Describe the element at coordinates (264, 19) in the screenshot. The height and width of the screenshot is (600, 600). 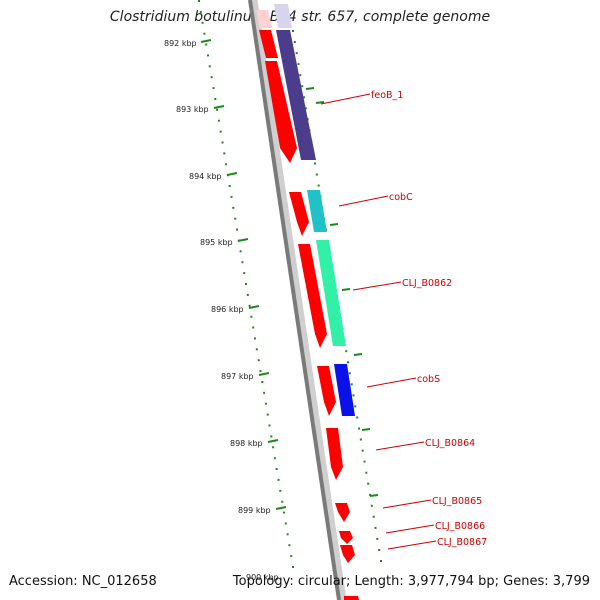
I see `cds-fade-top` at that location.